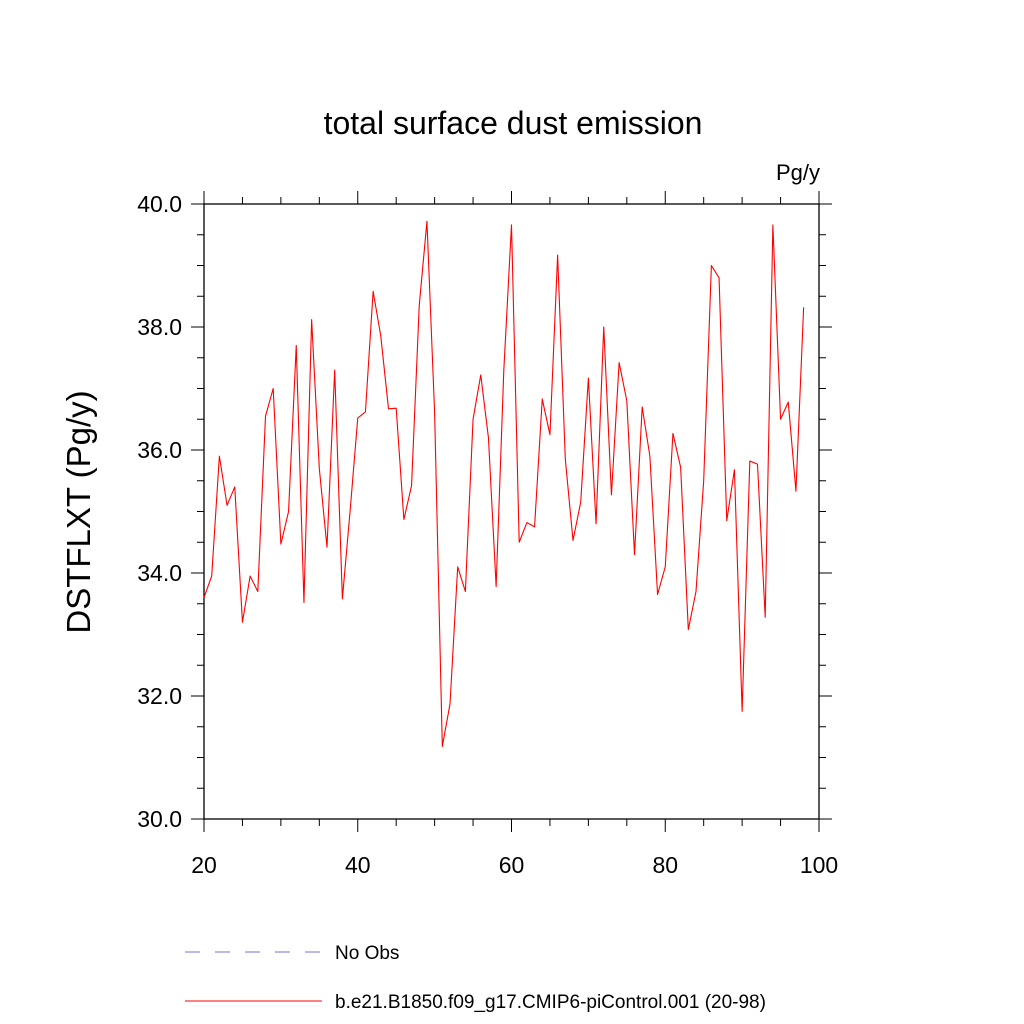 Image resolution: width=1024 pixels, height=1024 pixels. Describe the element at coordinates (204, 865) in the screenshot. I see `x-tick-label: 20` at that location.